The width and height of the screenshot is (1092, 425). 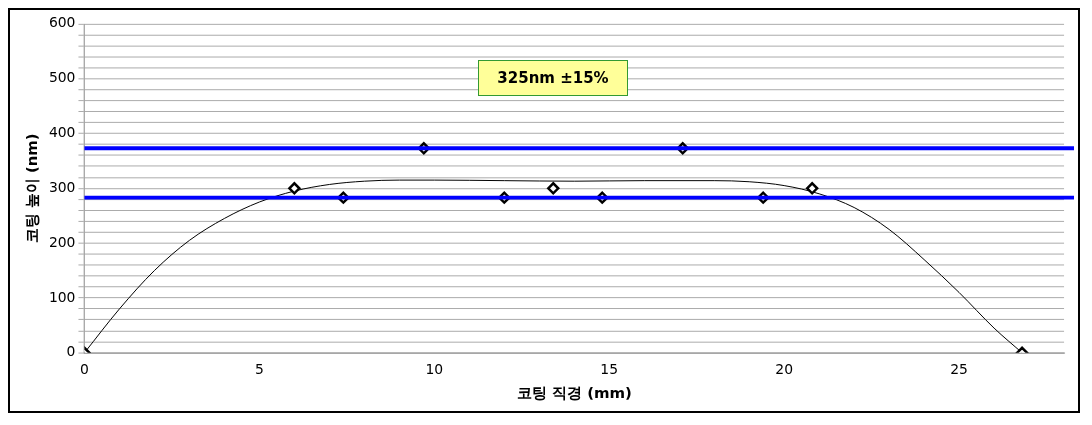 What do you see at coordinates (959, 368) in the screenshot?
I see `x-tick-label: 25` at bounding box center [959, 368].